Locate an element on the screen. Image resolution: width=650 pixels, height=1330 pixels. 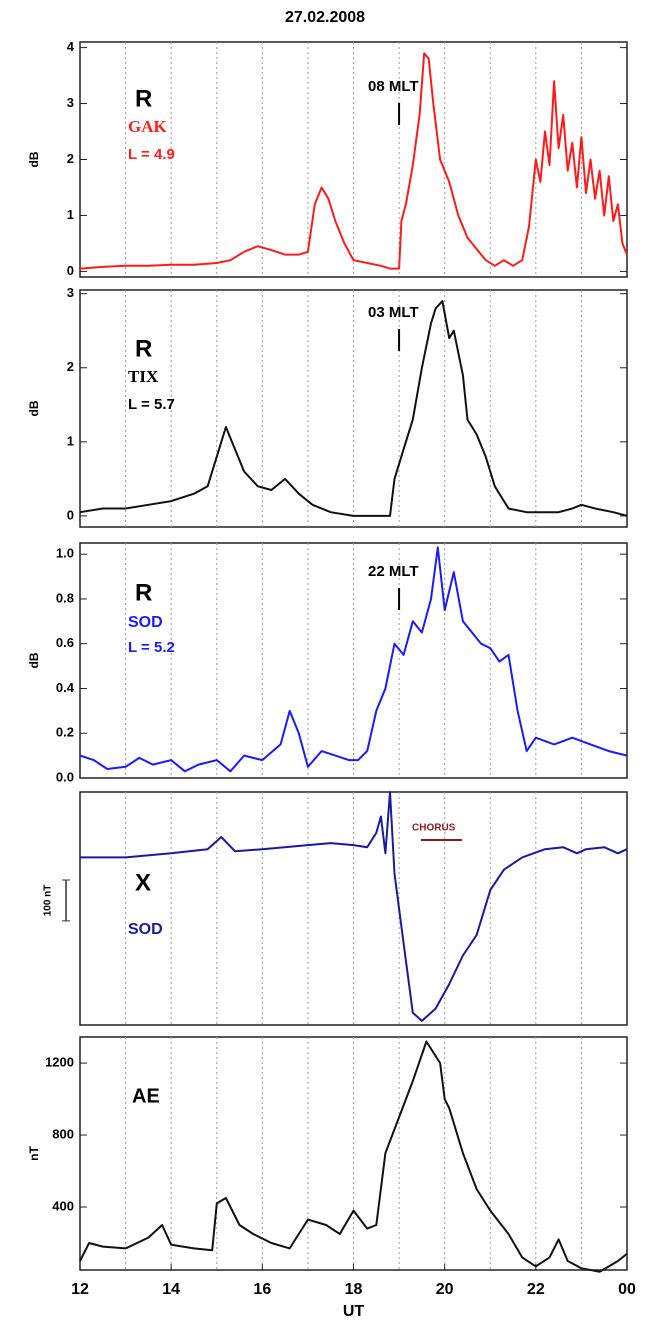
x-tick-label: 18 is located at coordinates (354, 1289).